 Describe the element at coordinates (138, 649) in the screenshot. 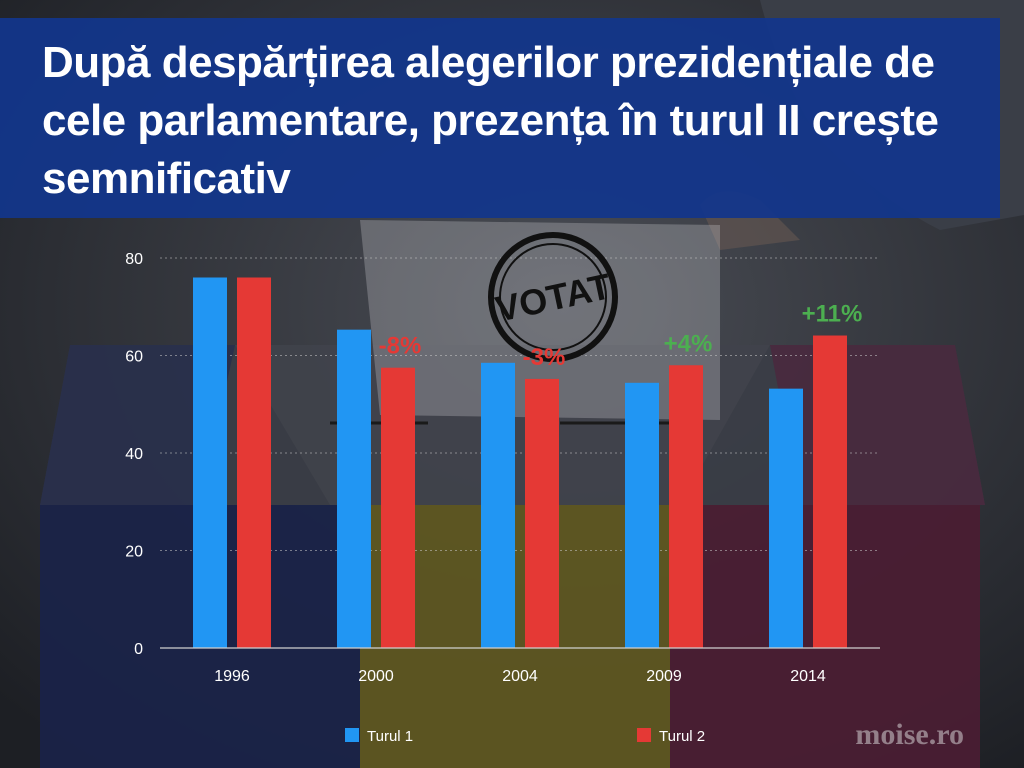

I see `y-tick-label: 0` at that location.